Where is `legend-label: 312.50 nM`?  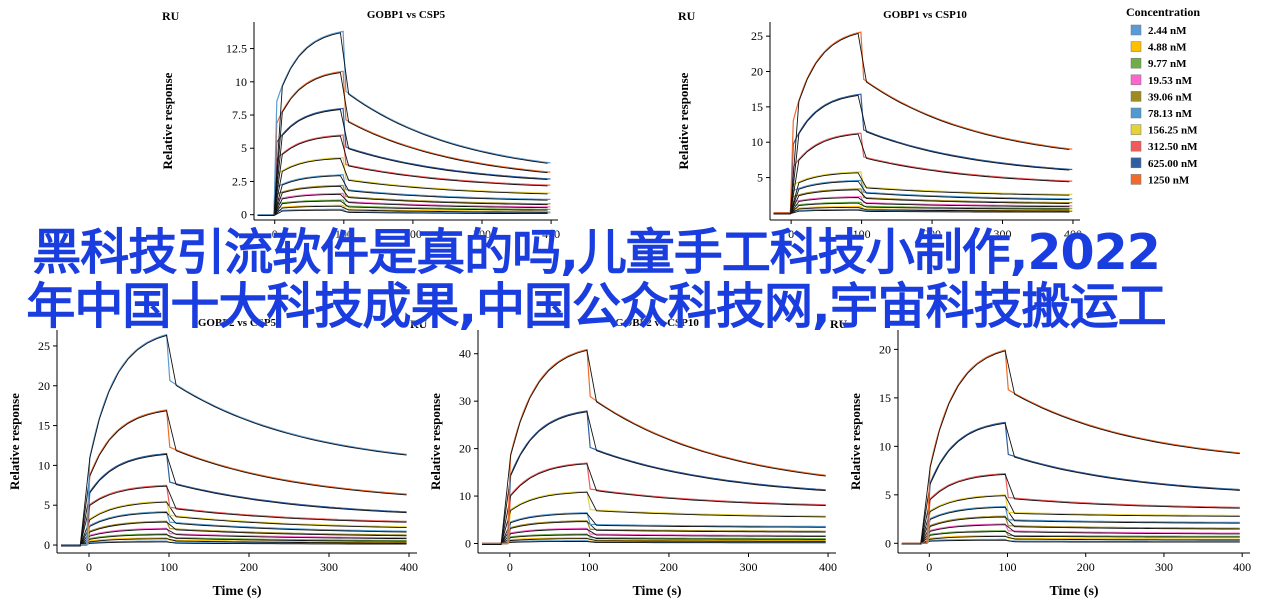 legend-label: 312.50 nM is located at coordinates (1173, 147).